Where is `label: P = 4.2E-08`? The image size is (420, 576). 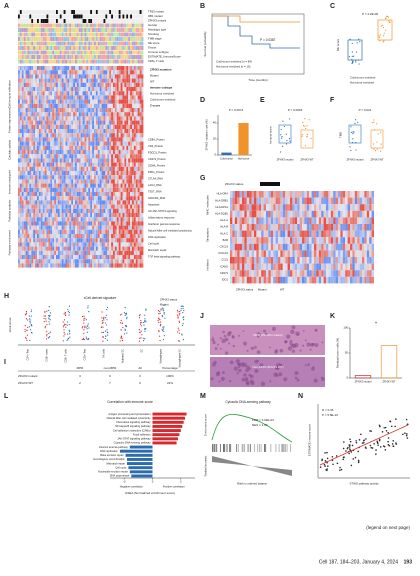 label: P = 4.2E-08 is located at coordinates (370, 14).